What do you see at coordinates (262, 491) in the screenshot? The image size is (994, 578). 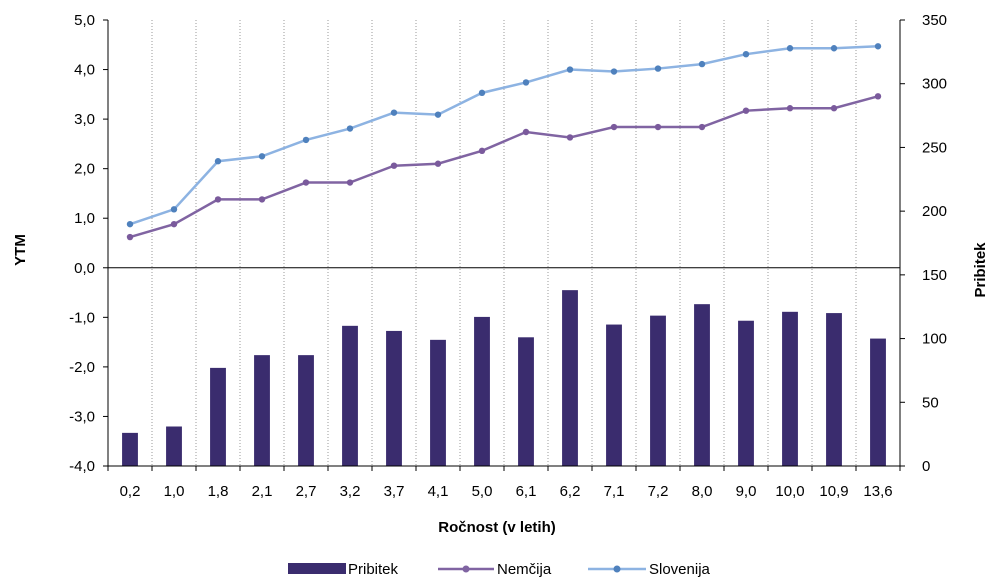 I see `x-tick-label: 2,1` at bounding box center [262, 491].